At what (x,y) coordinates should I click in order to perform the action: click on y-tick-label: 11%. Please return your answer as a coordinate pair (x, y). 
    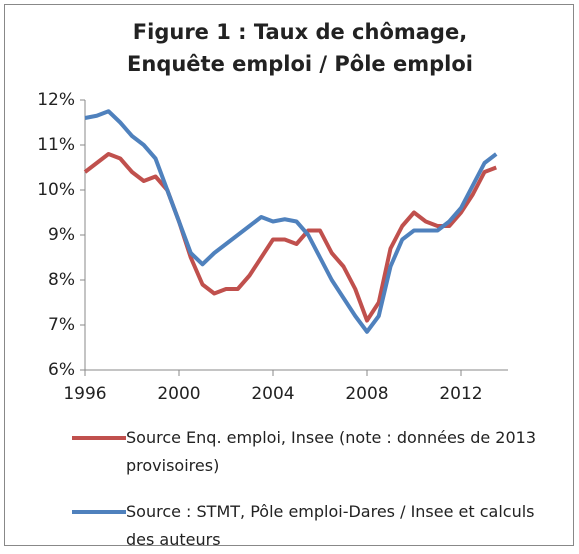
    Looking at the image, I should click on (56, 145).